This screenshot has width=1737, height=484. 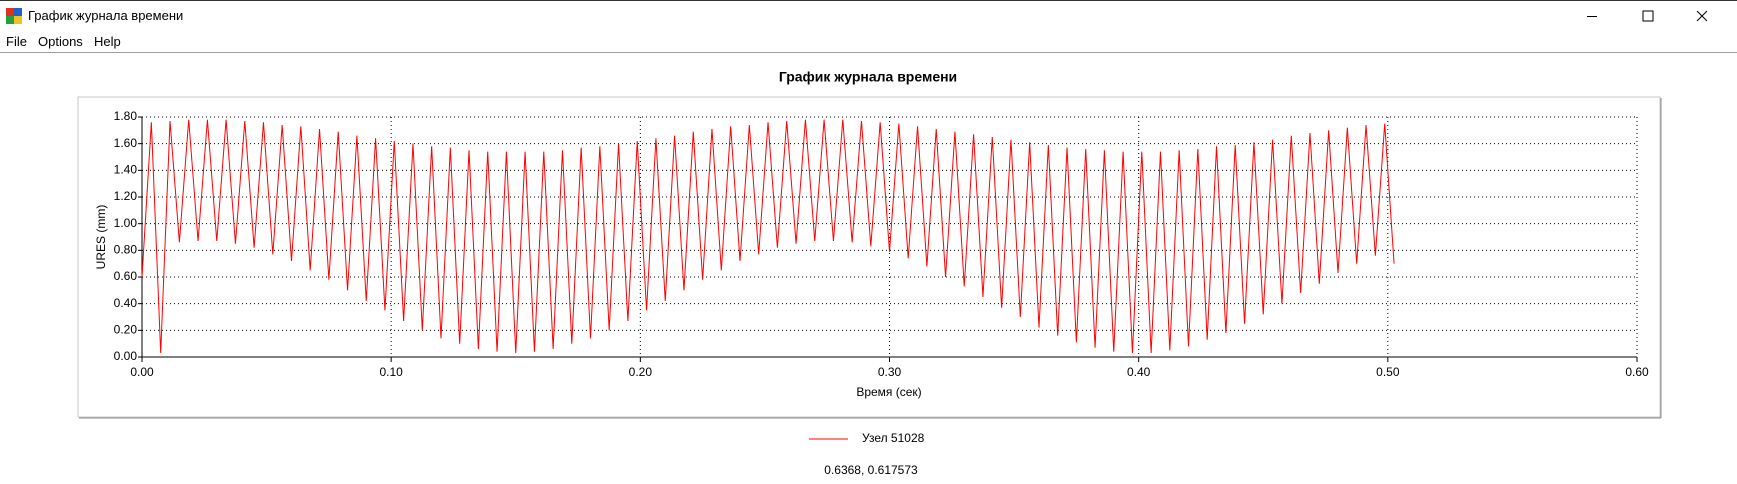 What do you see at coordinates (868, 42) in the screenshot?
I see `menu-bar: File Options Help` at bounding box center [868, 42].